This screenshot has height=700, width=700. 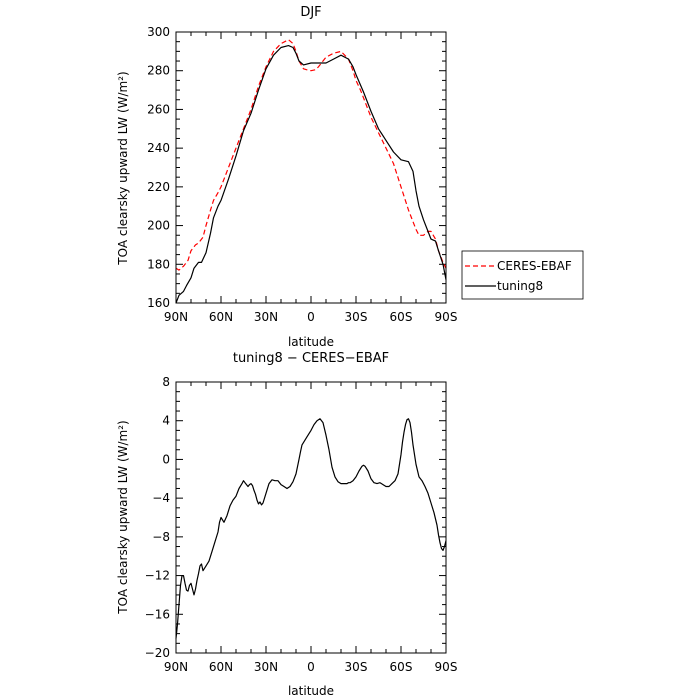 What do you see at coordinates (157, 576) in the screenshot?
I see `bottom-chart-y-tick-label: −12` at bounding box center [157, 576].